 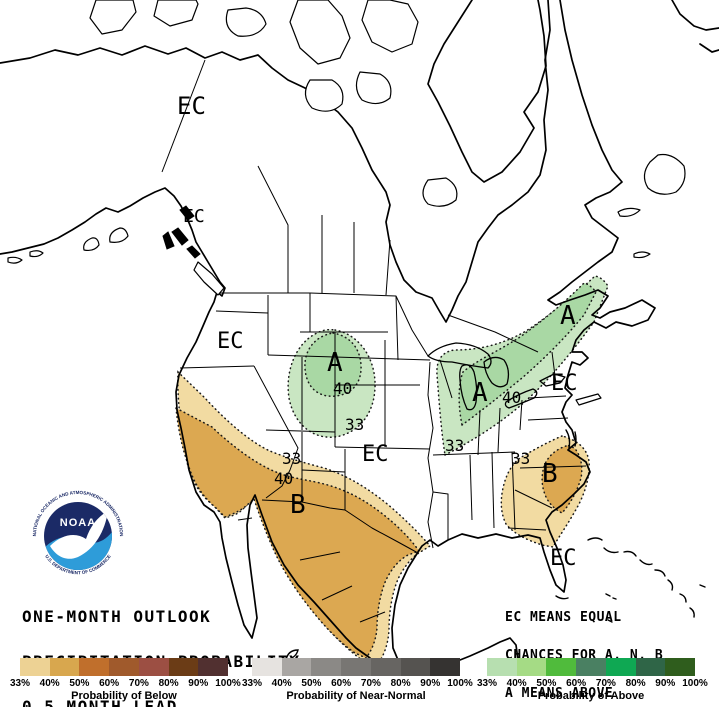 I want to click on label-40-southwest: 40, so click(x=283, y=478).